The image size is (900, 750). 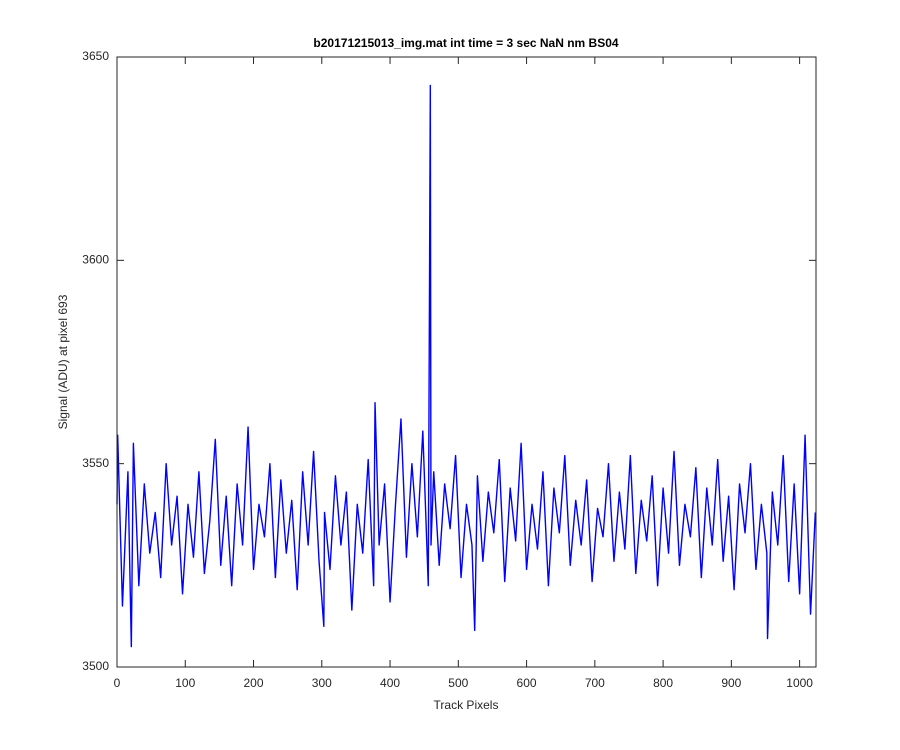 I want to click on x-tick-label: 700, so click(x=595, y=683).